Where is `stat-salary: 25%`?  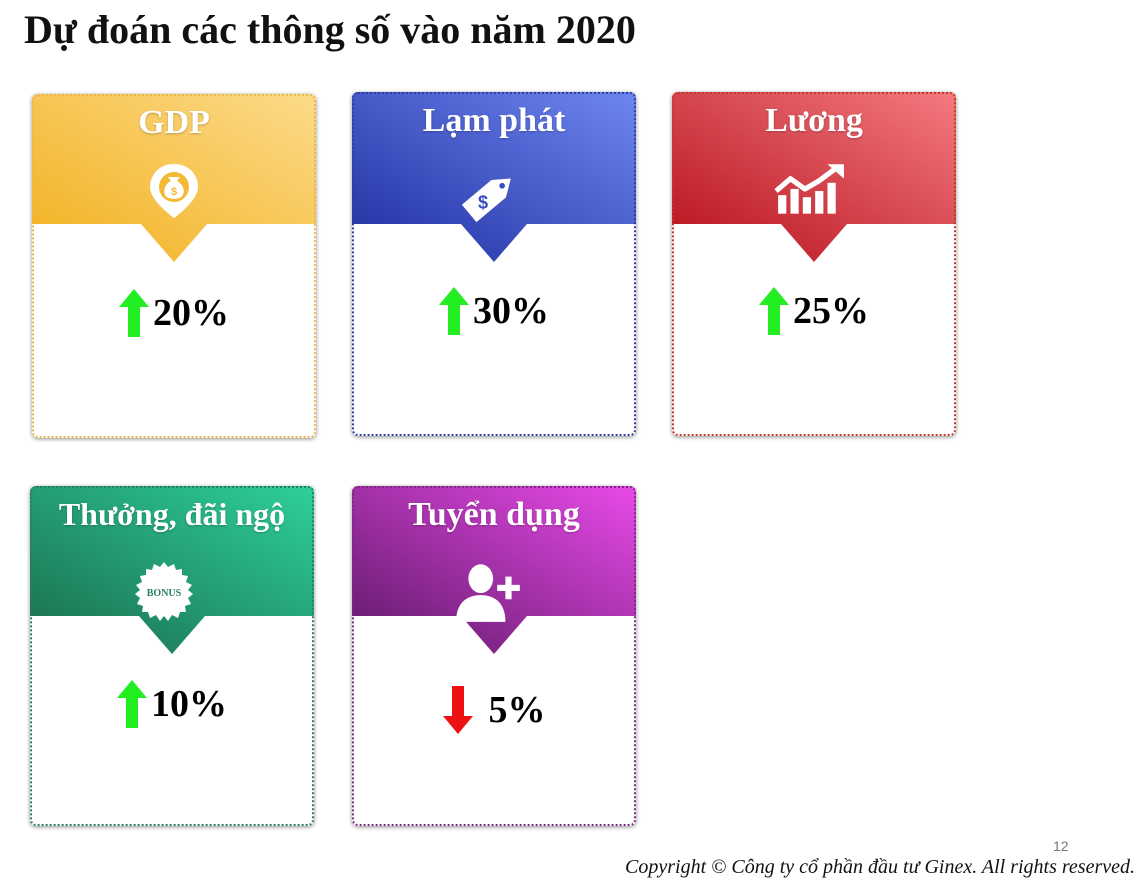 stat-salary: 25% is located at coordinates (814, 311).